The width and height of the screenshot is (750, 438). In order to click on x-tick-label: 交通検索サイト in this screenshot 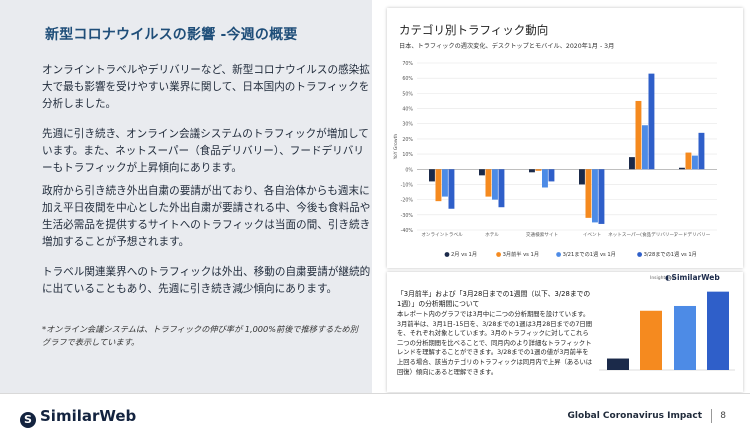, I will do `click(542, 234)`.